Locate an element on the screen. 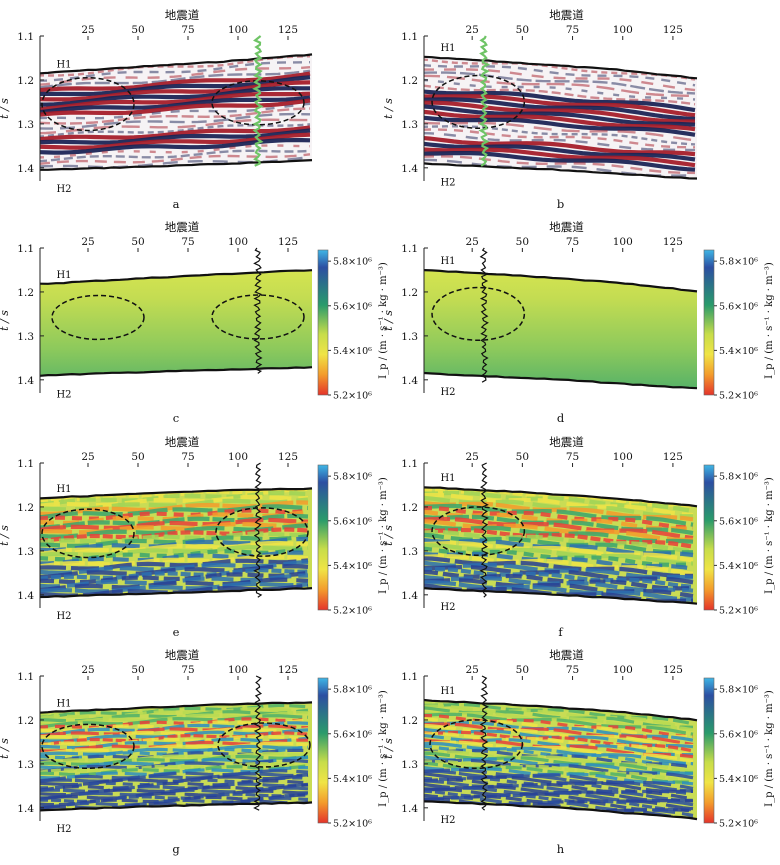  y-tick-label: 1.3 is located at coordinates (409, 125).